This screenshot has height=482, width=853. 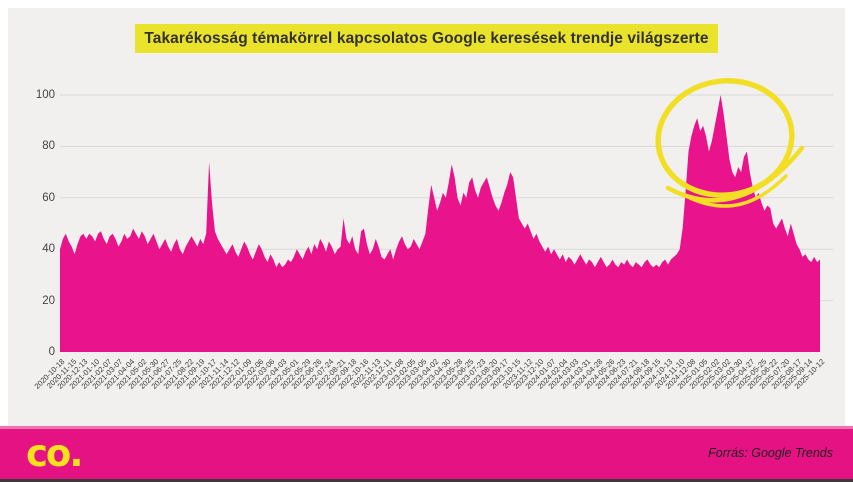 What do you see at coordinates (48, 300) in the screenshot?
I see `y-axis-tick-label: 20` at bounding box center [48, 300].